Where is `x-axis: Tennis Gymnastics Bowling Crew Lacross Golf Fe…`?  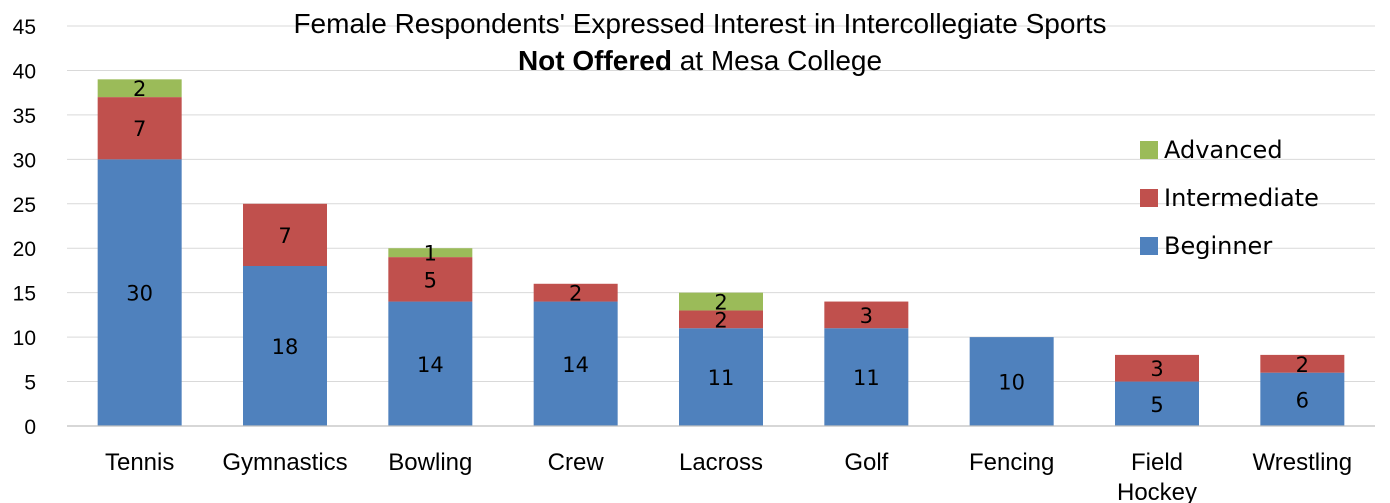
x-axis: Tennis Gymnastics Bowling Crew Lacross Golf Fe… is located at coordinates (721, 464).